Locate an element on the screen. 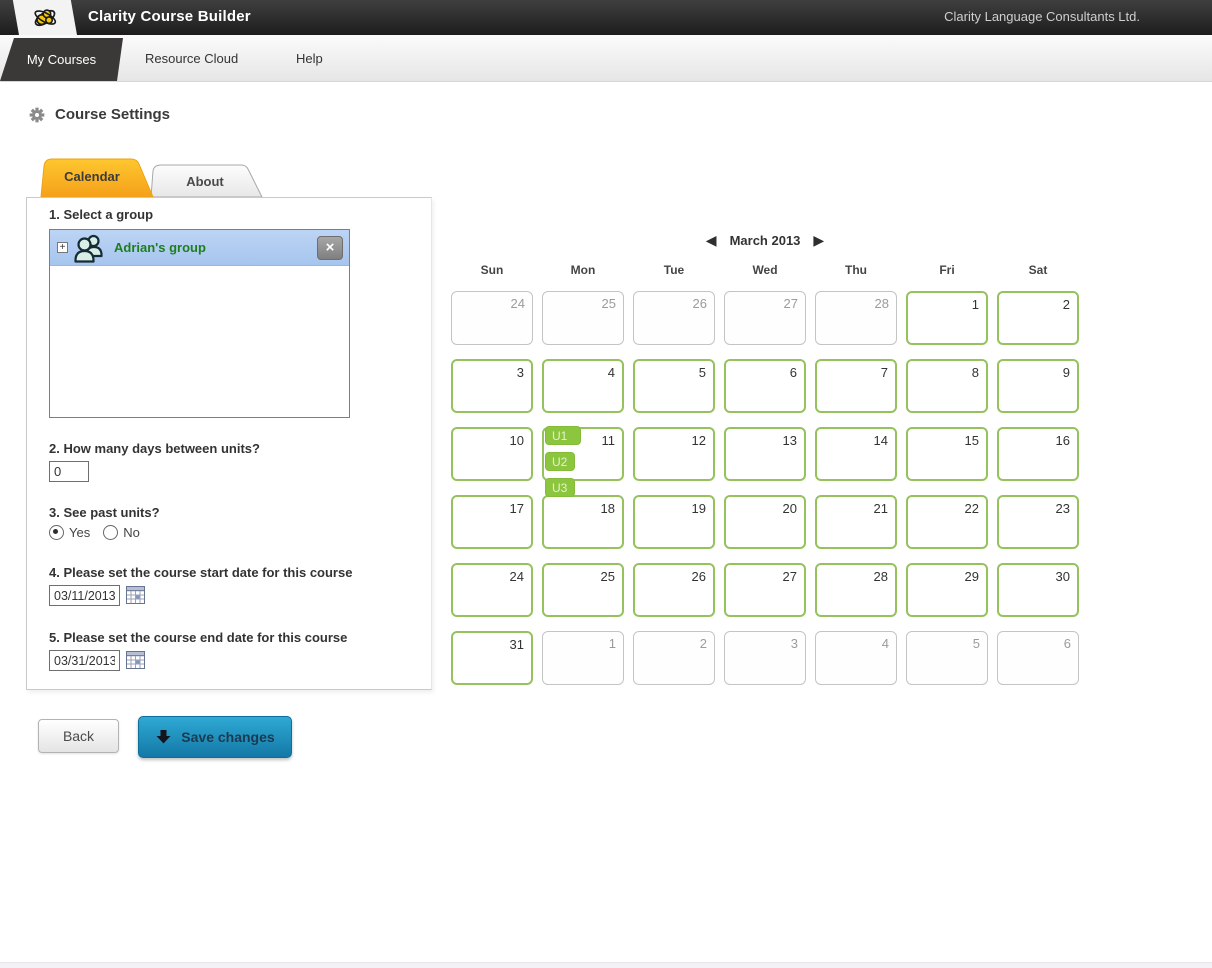 The width and height of the screenshot is (1212, 968). unit-badge: U3 is located at coordinates (560, 487).